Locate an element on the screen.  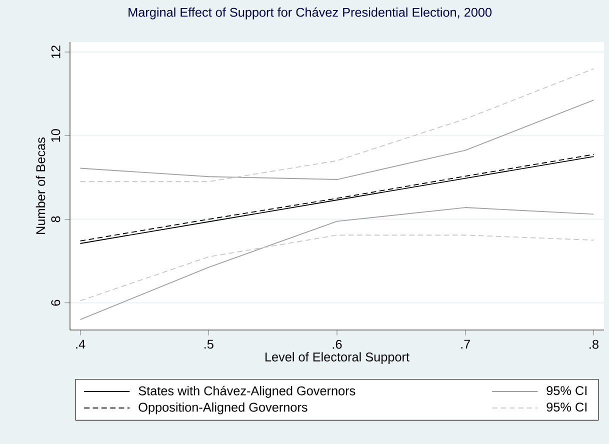
chart-title: Marginal Effect of Support for Chávez Presidential Election, 2000 is located at coordinates (310, 13).